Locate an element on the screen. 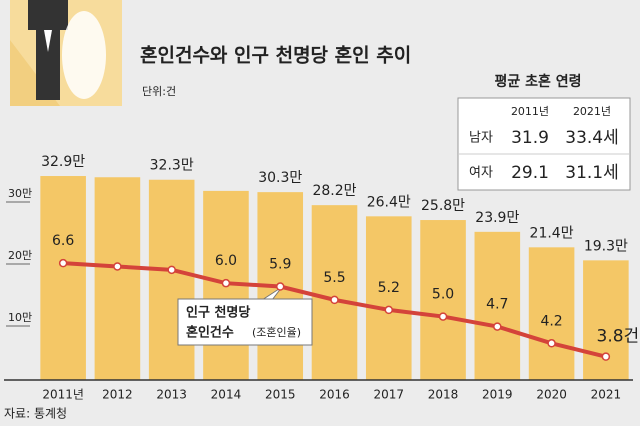 Image resolution: width=640 pixels, height=426 pixels. bar-label: 25.8만 is located at coordinates (443, 206).